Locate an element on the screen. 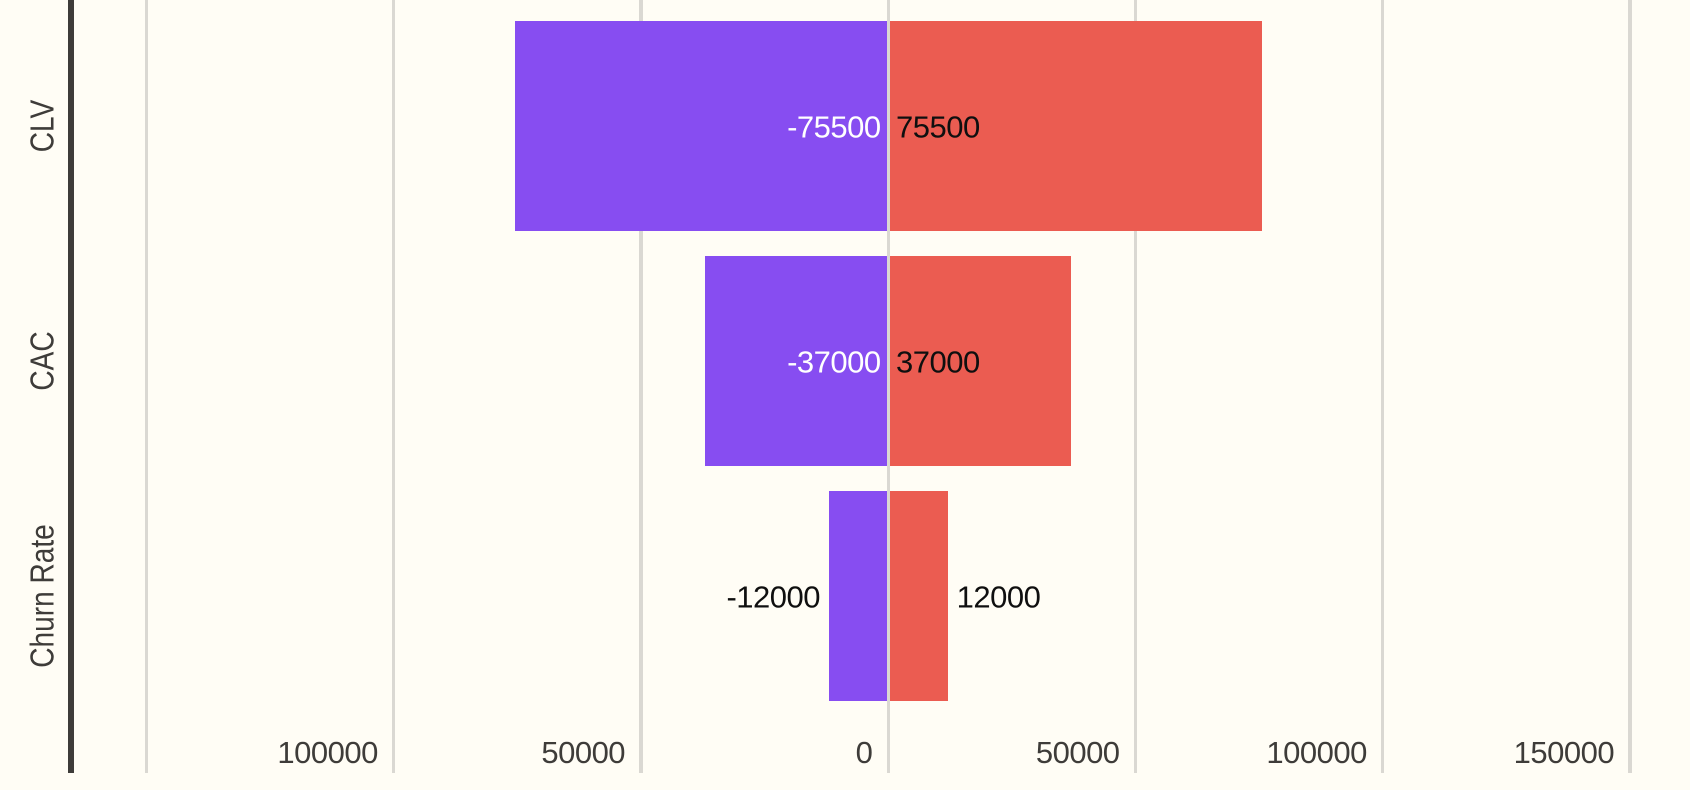  bar-value-label: -37000 is located at coordinates (834, 362).